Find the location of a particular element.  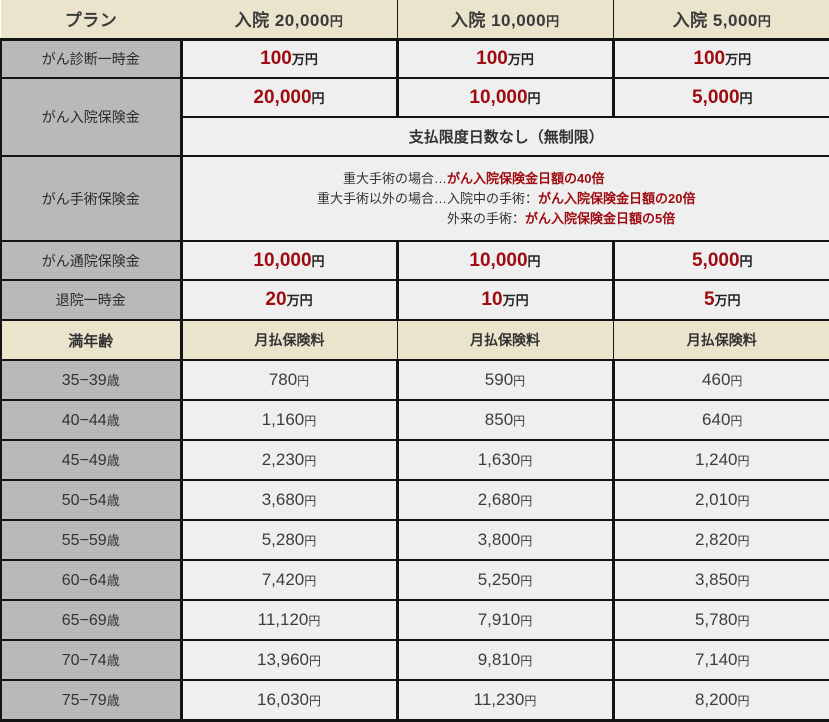

premium-value-cell: 7,420円 is located at coordinates (289, 580).